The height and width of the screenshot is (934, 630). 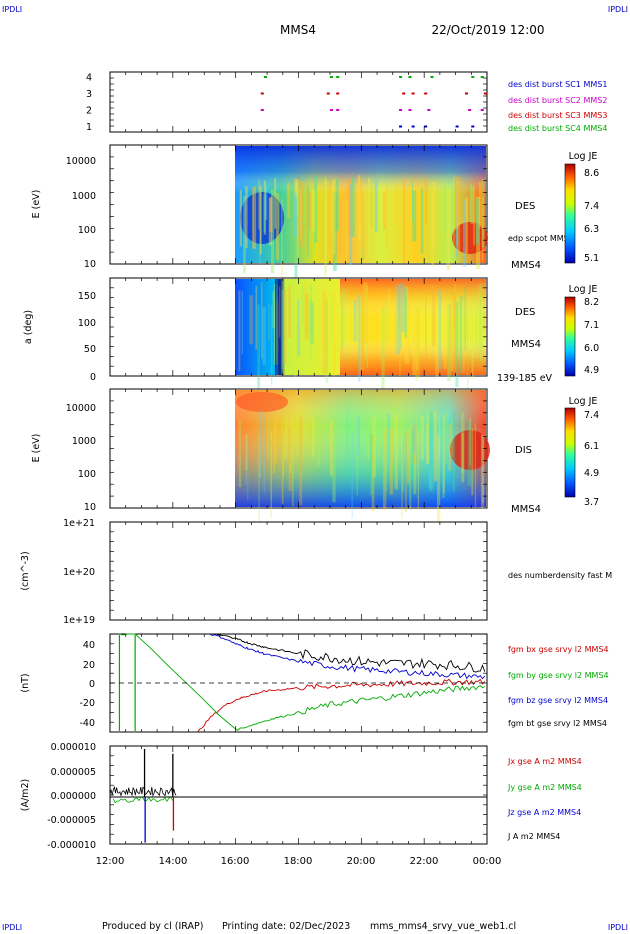 What do you see at coordinates (28, 327) in the screenshot?
I see `y-axis-label: a (deg)` at bounding box center [28, 327].